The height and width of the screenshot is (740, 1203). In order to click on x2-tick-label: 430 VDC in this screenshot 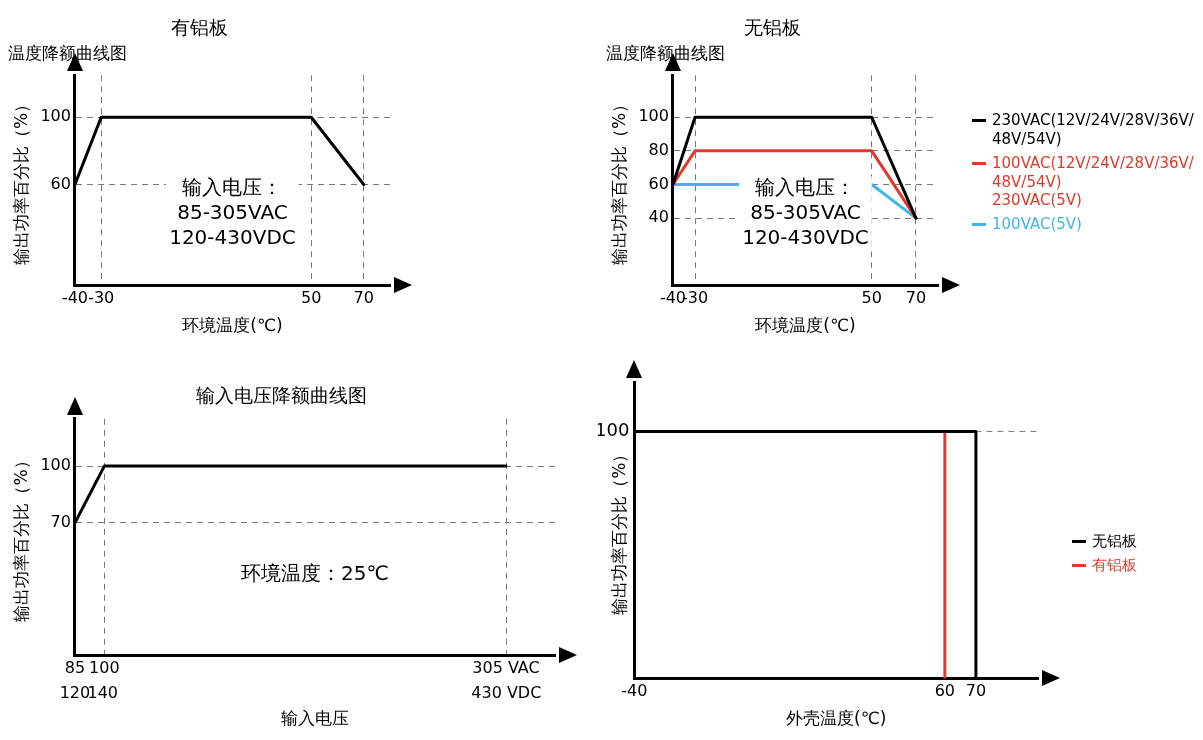, I will do `click(506, 693)`.